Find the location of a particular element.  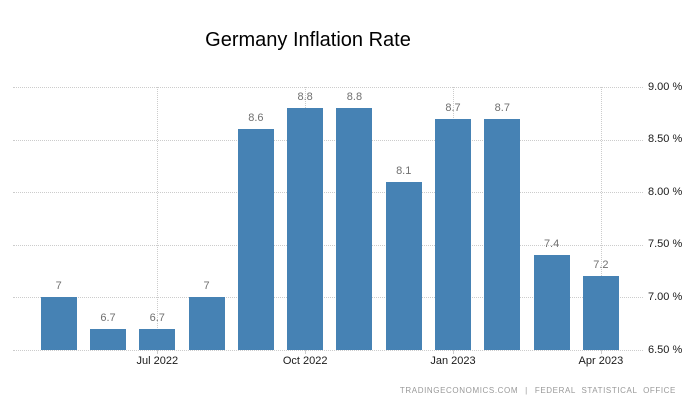

x-tick-label: Apr 2023 is located at coordinates (601, 361).